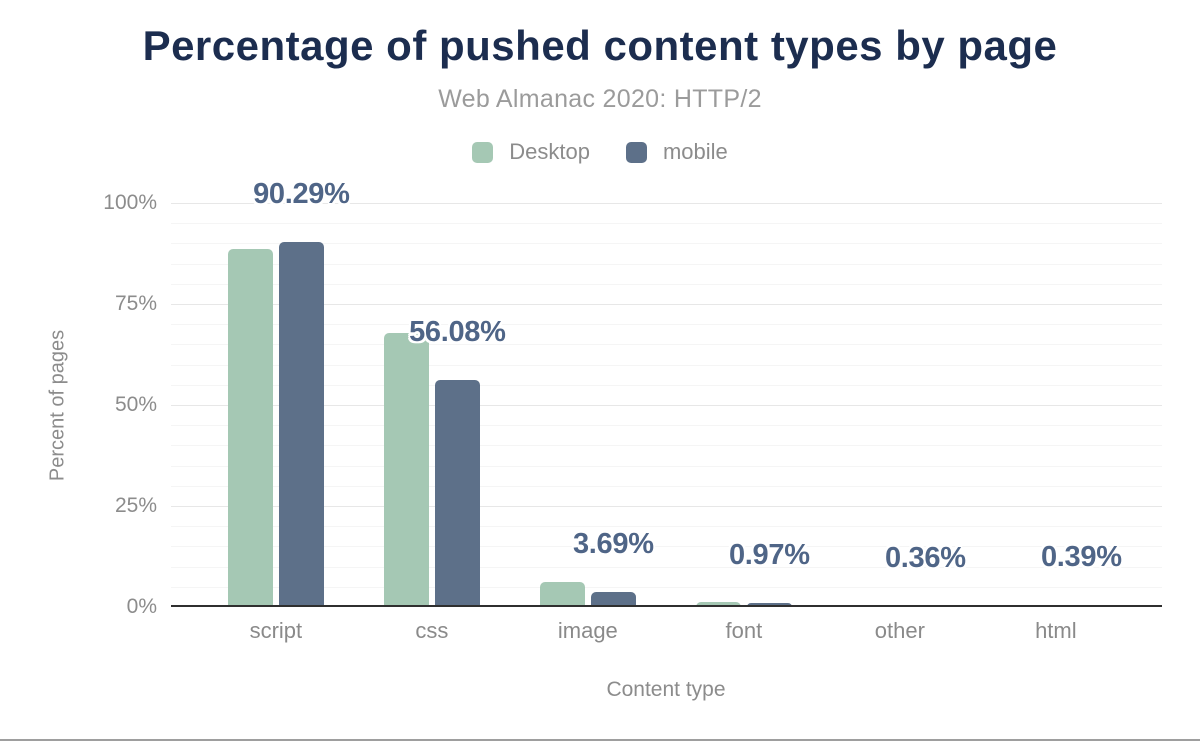 This screenshot has width=1200, height=742. What do you see at coordinates (636, 152) in the screenshot?
I see `mobile-swatch-icon` at bounding box center [636, 152].